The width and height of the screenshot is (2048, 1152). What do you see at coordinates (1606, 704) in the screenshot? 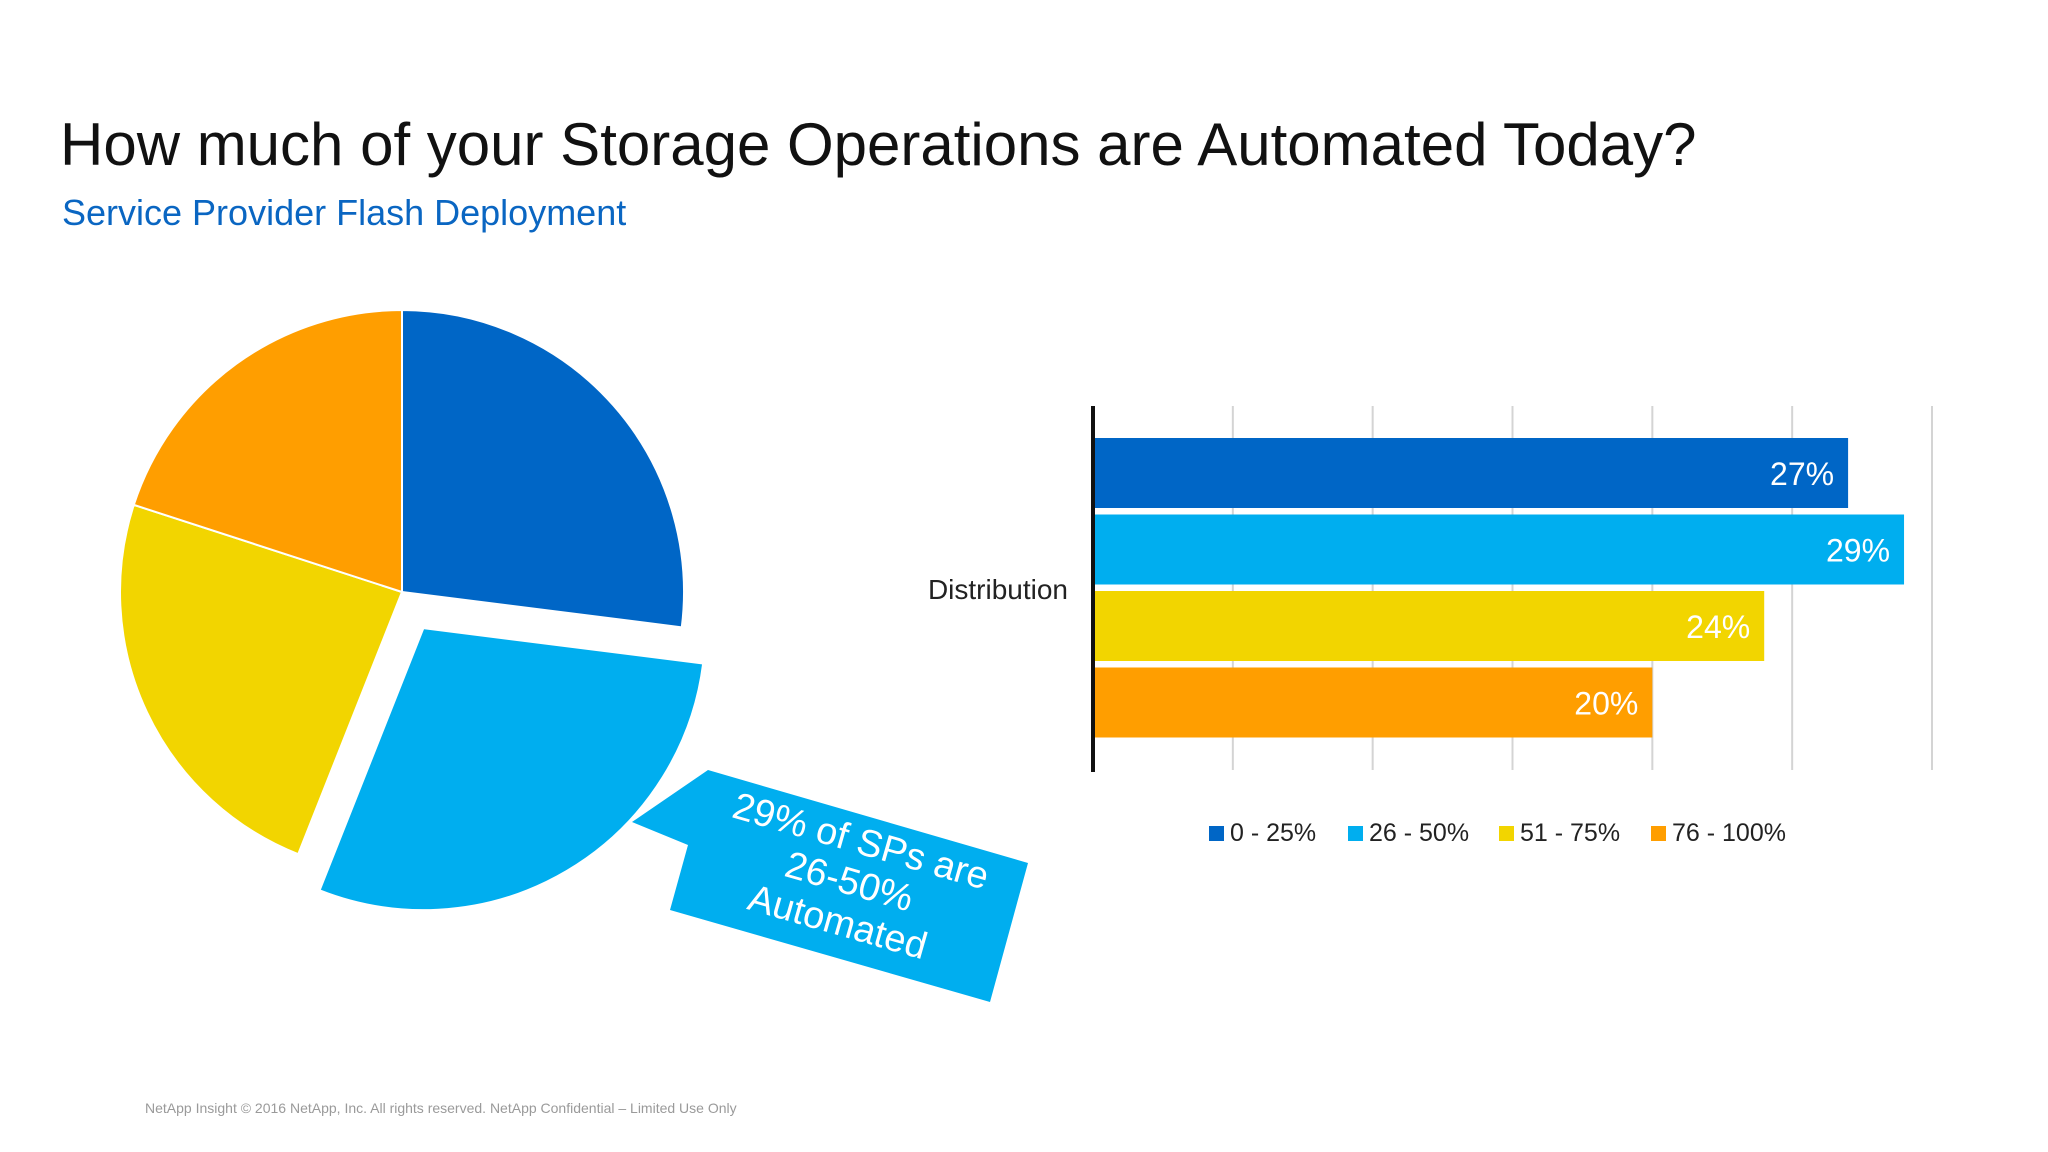
I see `bar-label-76-100: 20%` at bounding box center [1606, 704].